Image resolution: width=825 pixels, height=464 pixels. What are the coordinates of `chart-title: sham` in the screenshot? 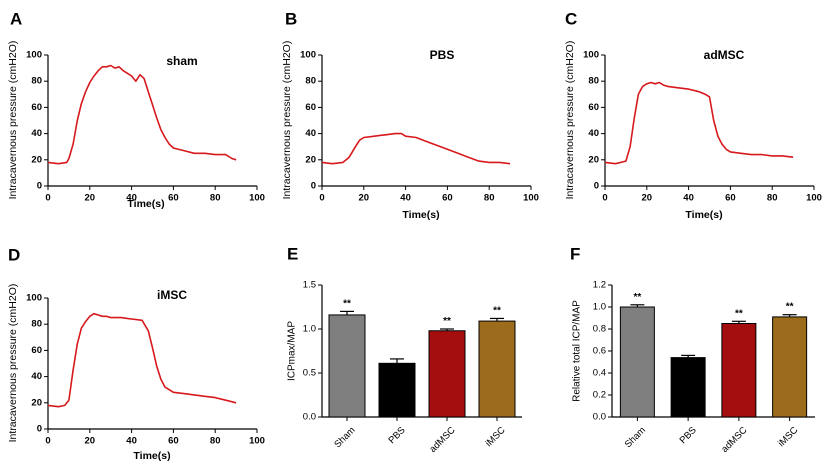 It's located at (181, 61).